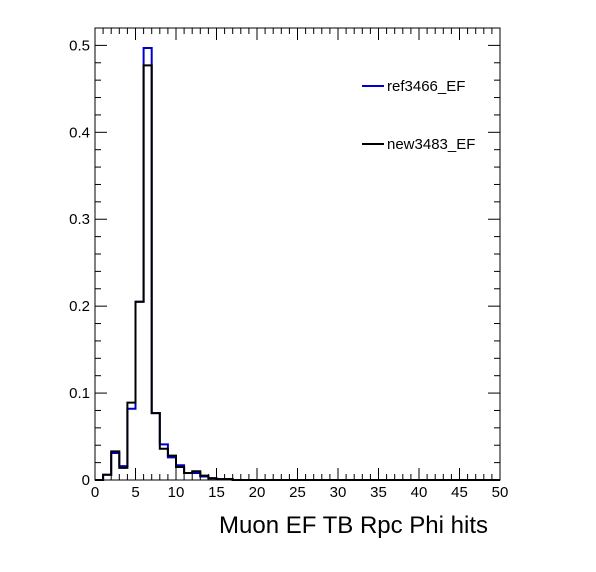 This screenshot has height=572, width=596. I want to click on y-tick-label: 0.5, so click(79, 45).